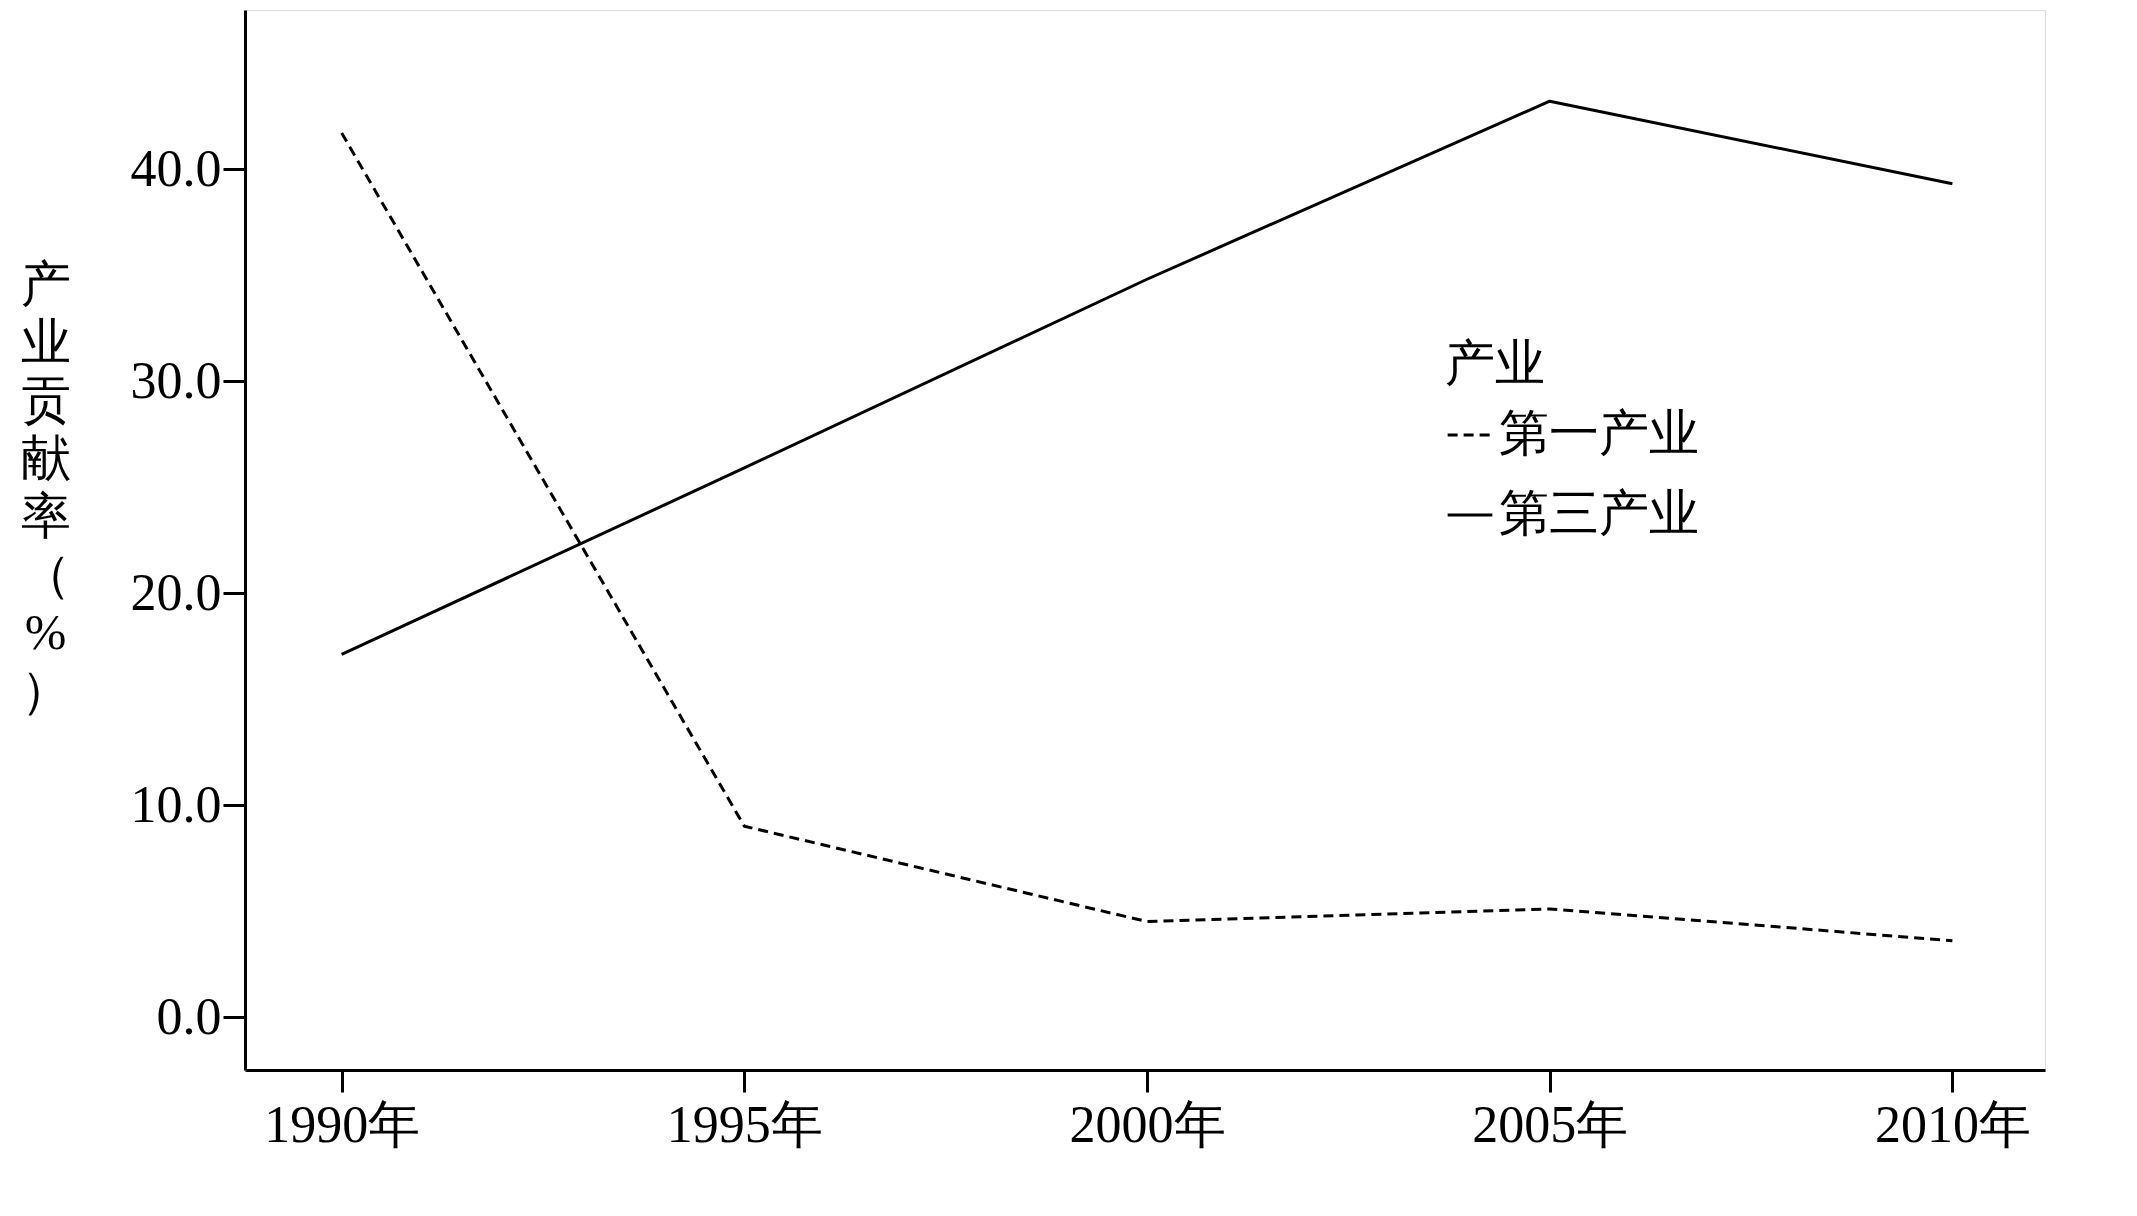  What do you see at coordinates (1599, 513) in the screenshot?
I see `legend-label: 第三产业` at bounding box center [1599, 513].